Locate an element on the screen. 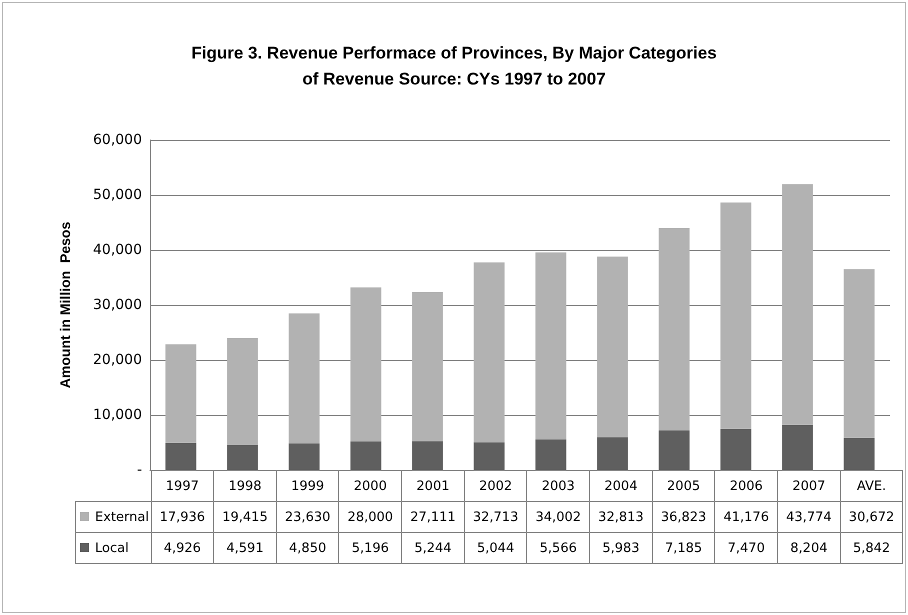 The image size is (908, 615). data-label: 28,000 is located at coordinates (370, 517).